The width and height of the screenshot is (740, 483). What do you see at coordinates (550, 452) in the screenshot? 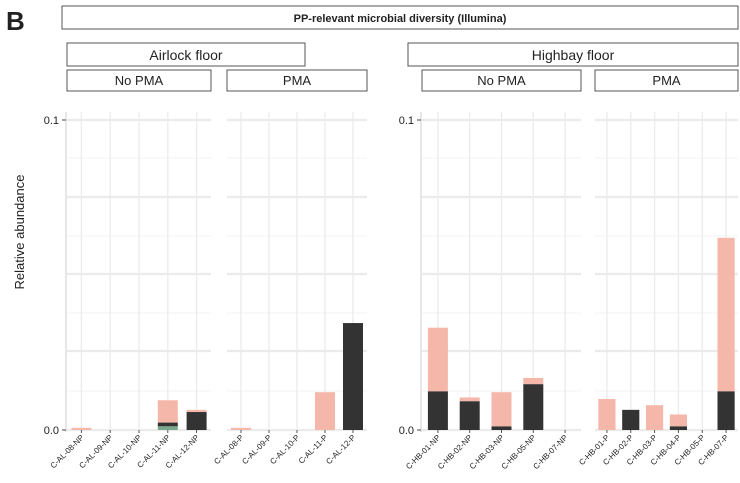
I see `x-tick-label: C-HB-07-NP` at bounding box center [550, 452].